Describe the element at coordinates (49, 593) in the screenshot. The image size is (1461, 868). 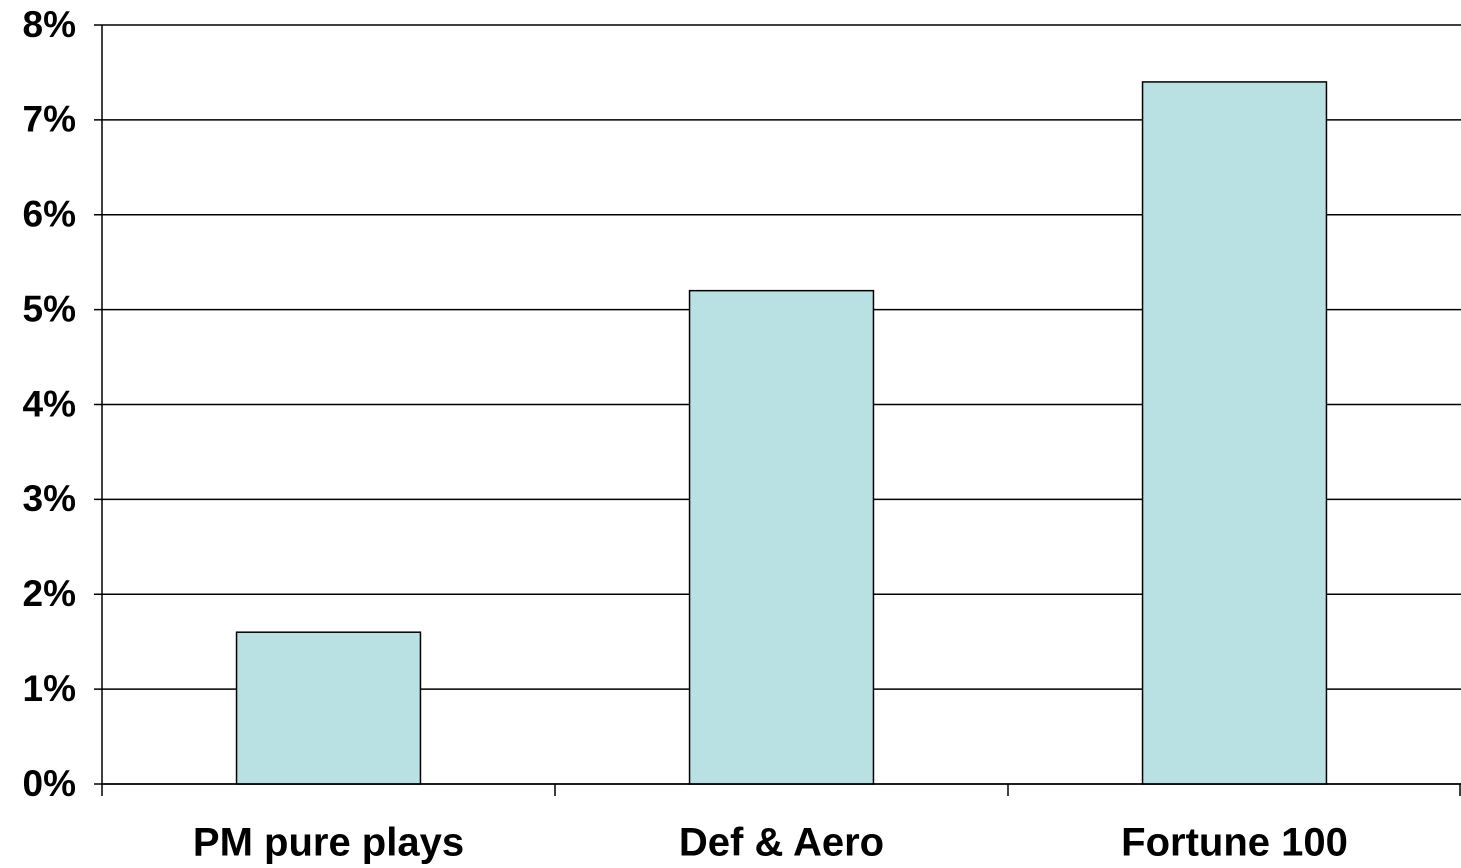
I see `y-tick-label: 2%` at that location.